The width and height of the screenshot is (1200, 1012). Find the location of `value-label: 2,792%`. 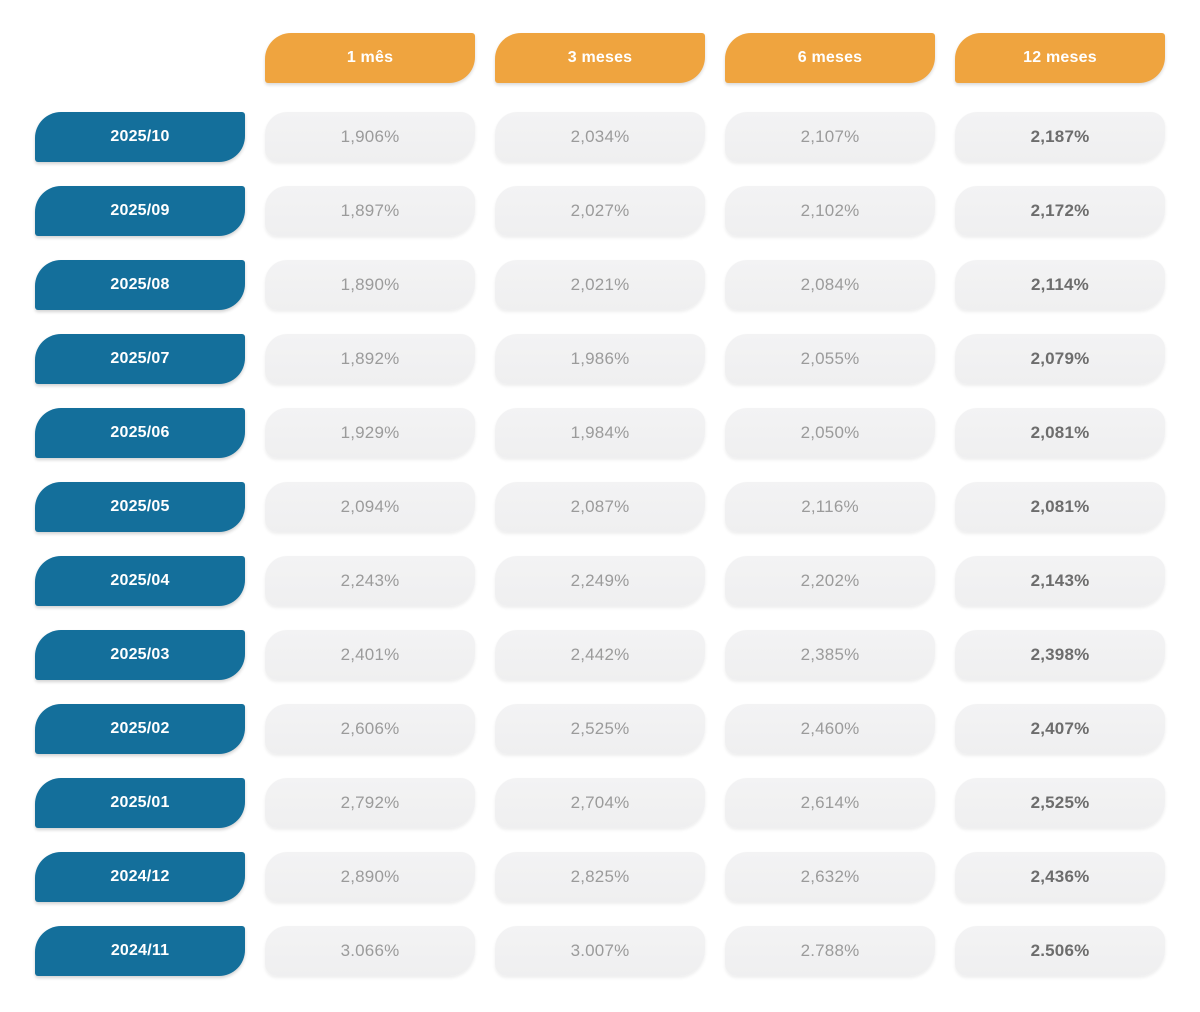

value-label: 2,792% is located at coordinates (370, 802).